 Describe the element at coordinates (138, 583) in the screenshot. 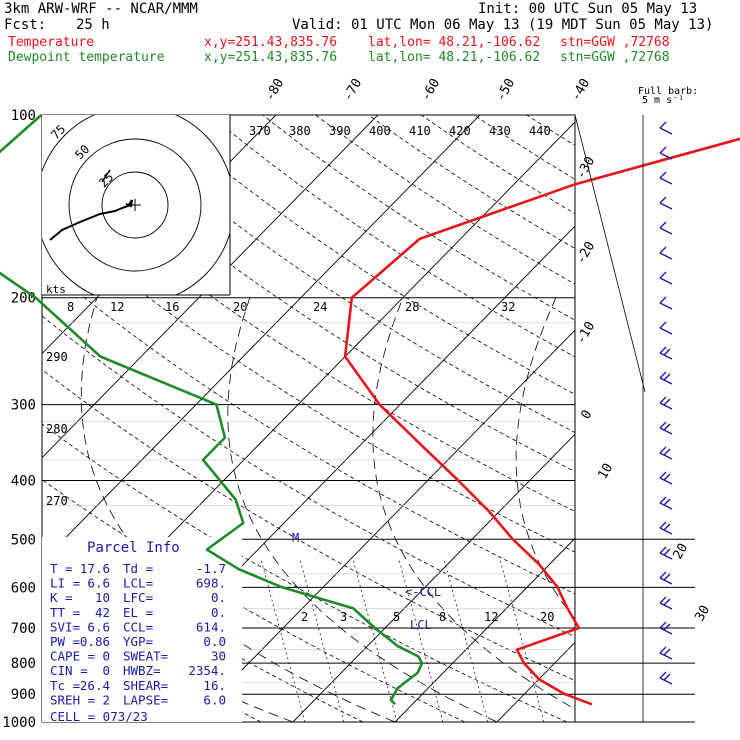

I see `parcel-row-key-b: LCL=` at that location.